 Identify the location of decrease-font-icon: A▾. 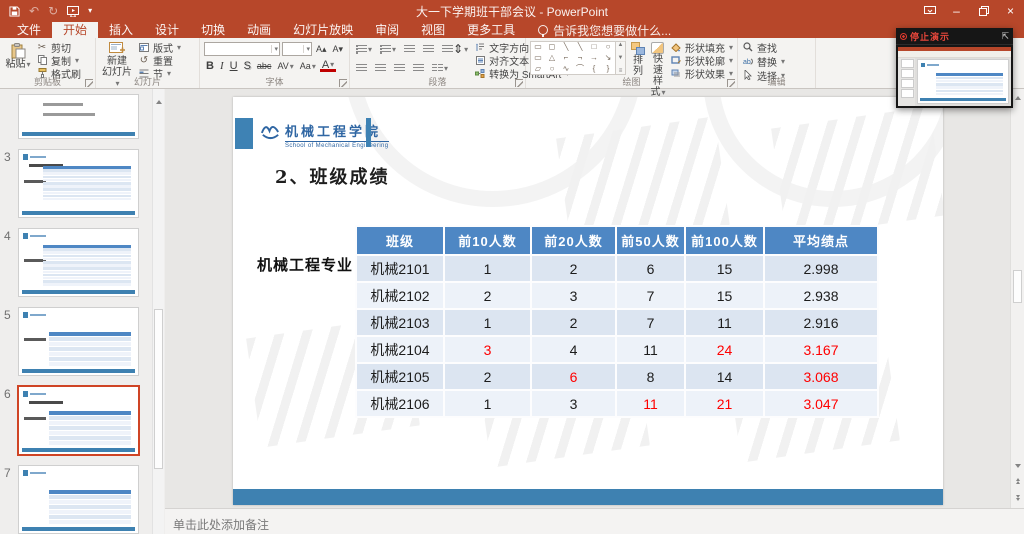
(338, 48).